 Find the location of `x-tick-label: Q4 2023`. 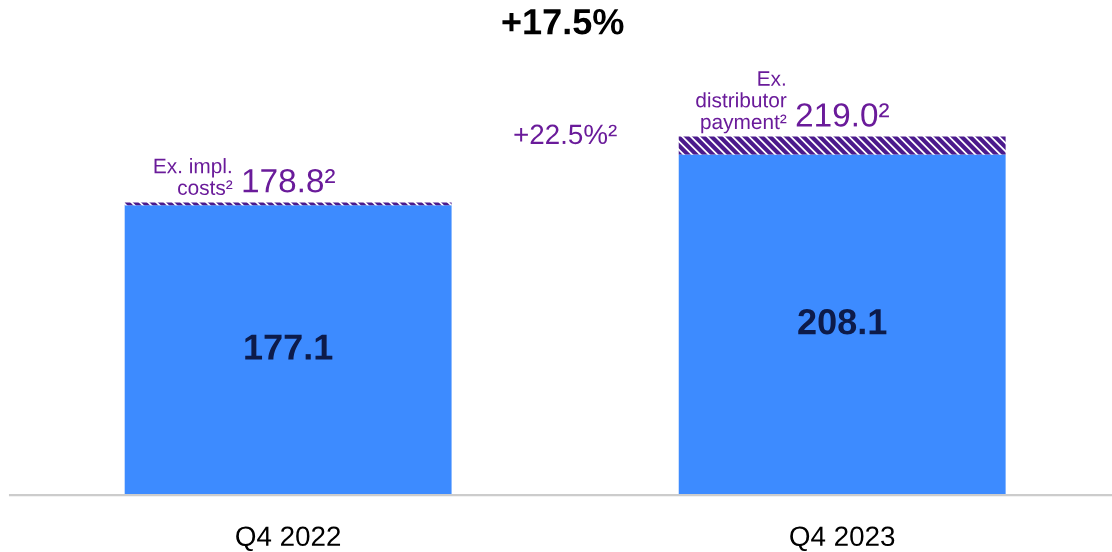

x-tick-label: Q4 2023 is located at coordinates (842, 539).